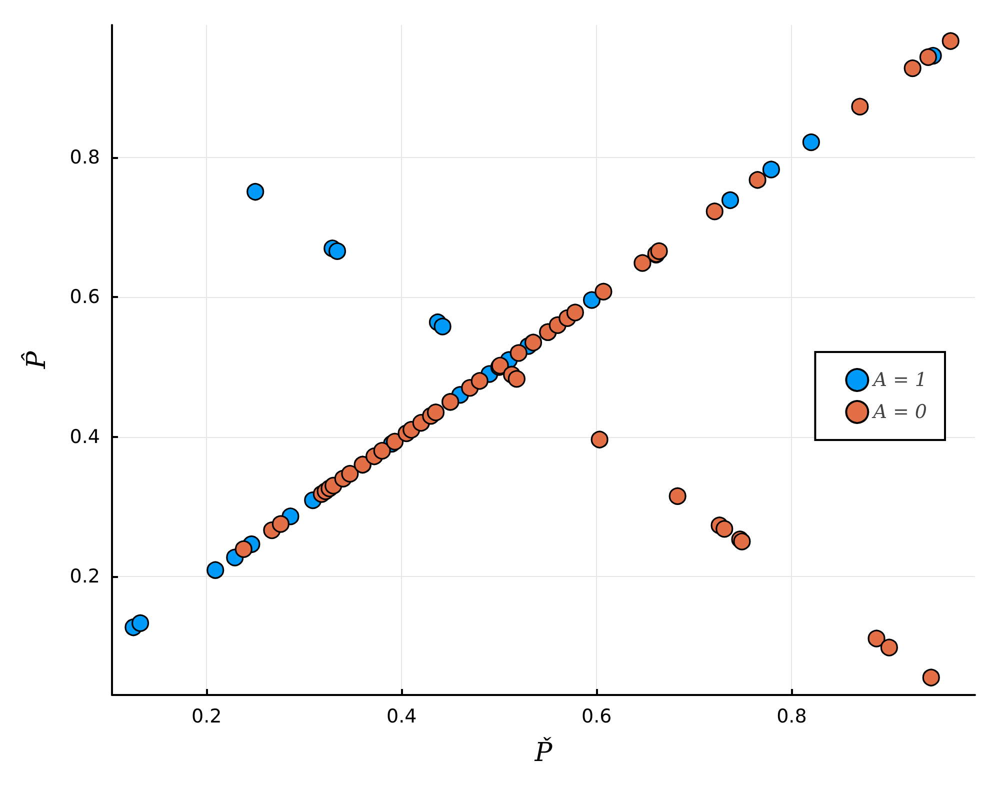 The image size is (1000, 792). What do you see at coordinates (85, 437) in the screenshot?
I see `y-tick-label: 0.4` at bounding box center [85, 437].